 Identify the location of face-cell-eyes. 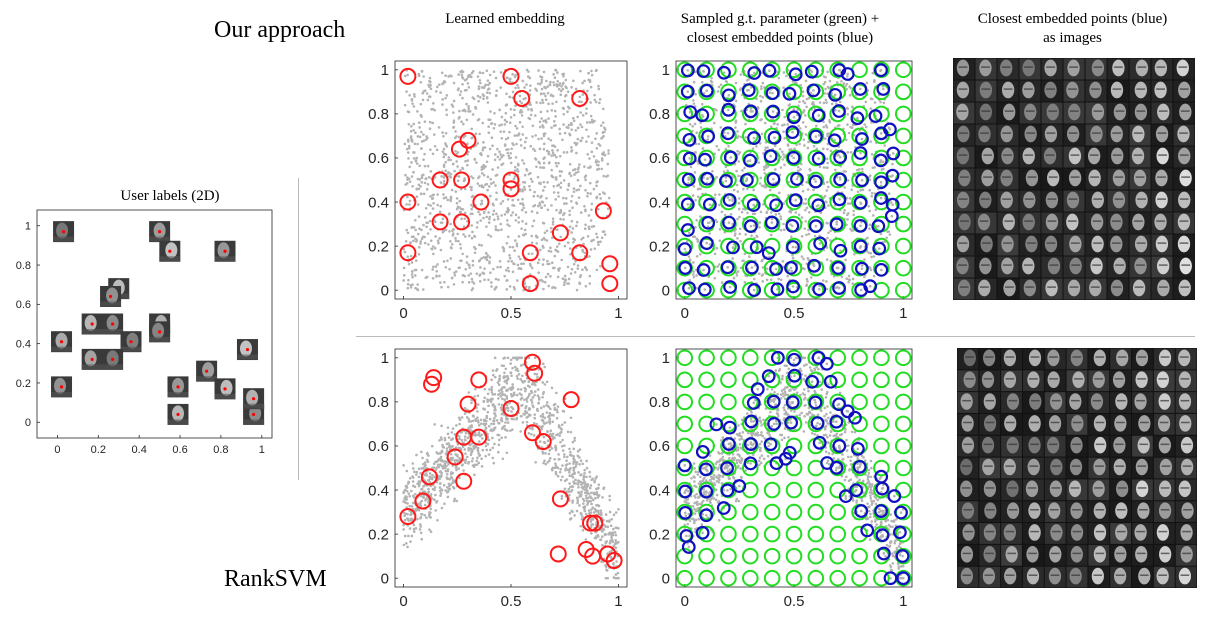
(988, 155).